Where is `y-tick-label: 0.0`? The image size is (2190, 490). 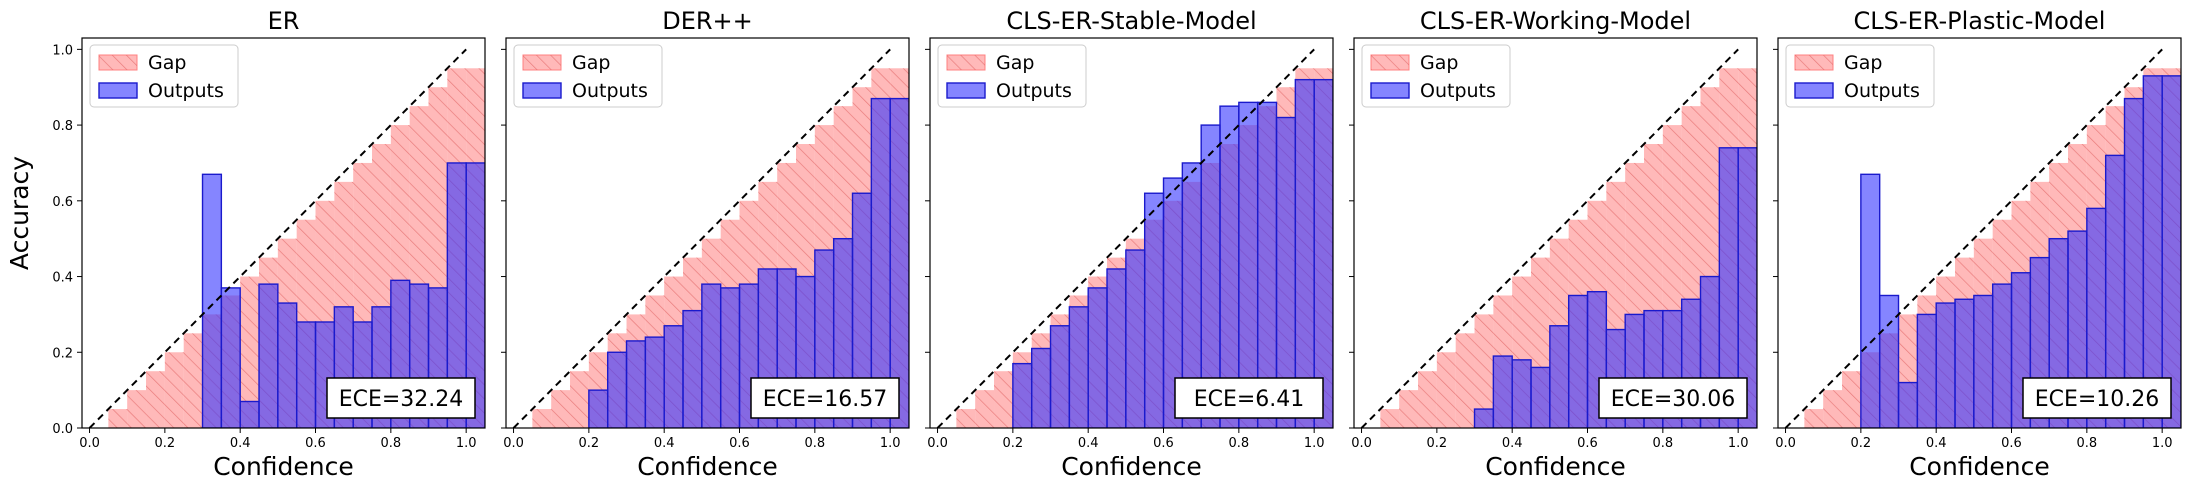 y-tick-label: 0.0 is located at coordinates (62, 429).